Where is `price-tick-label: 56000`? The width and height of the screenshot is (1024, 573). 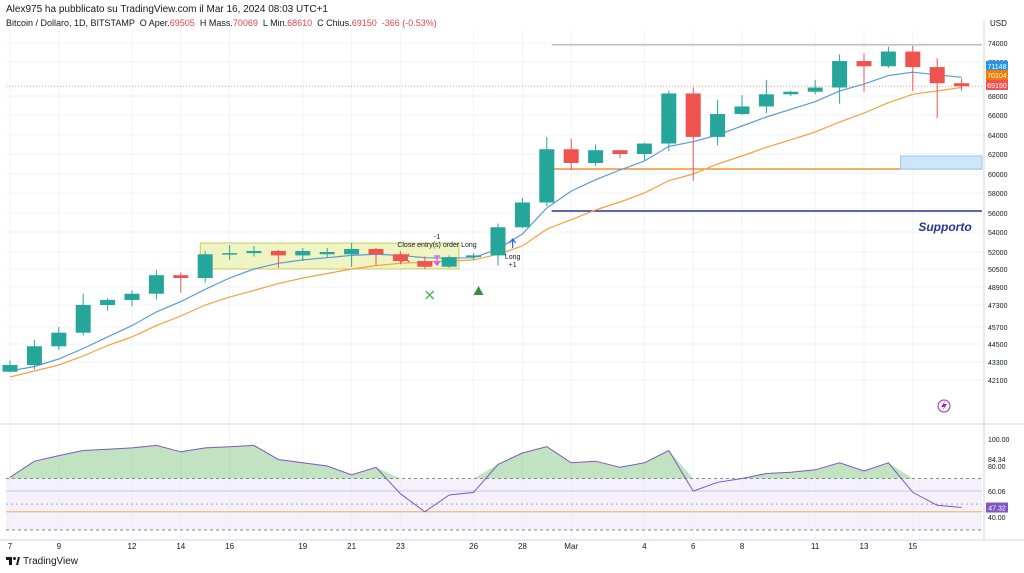 price-tick-label: 56000 is located at coordinates (998, 214).